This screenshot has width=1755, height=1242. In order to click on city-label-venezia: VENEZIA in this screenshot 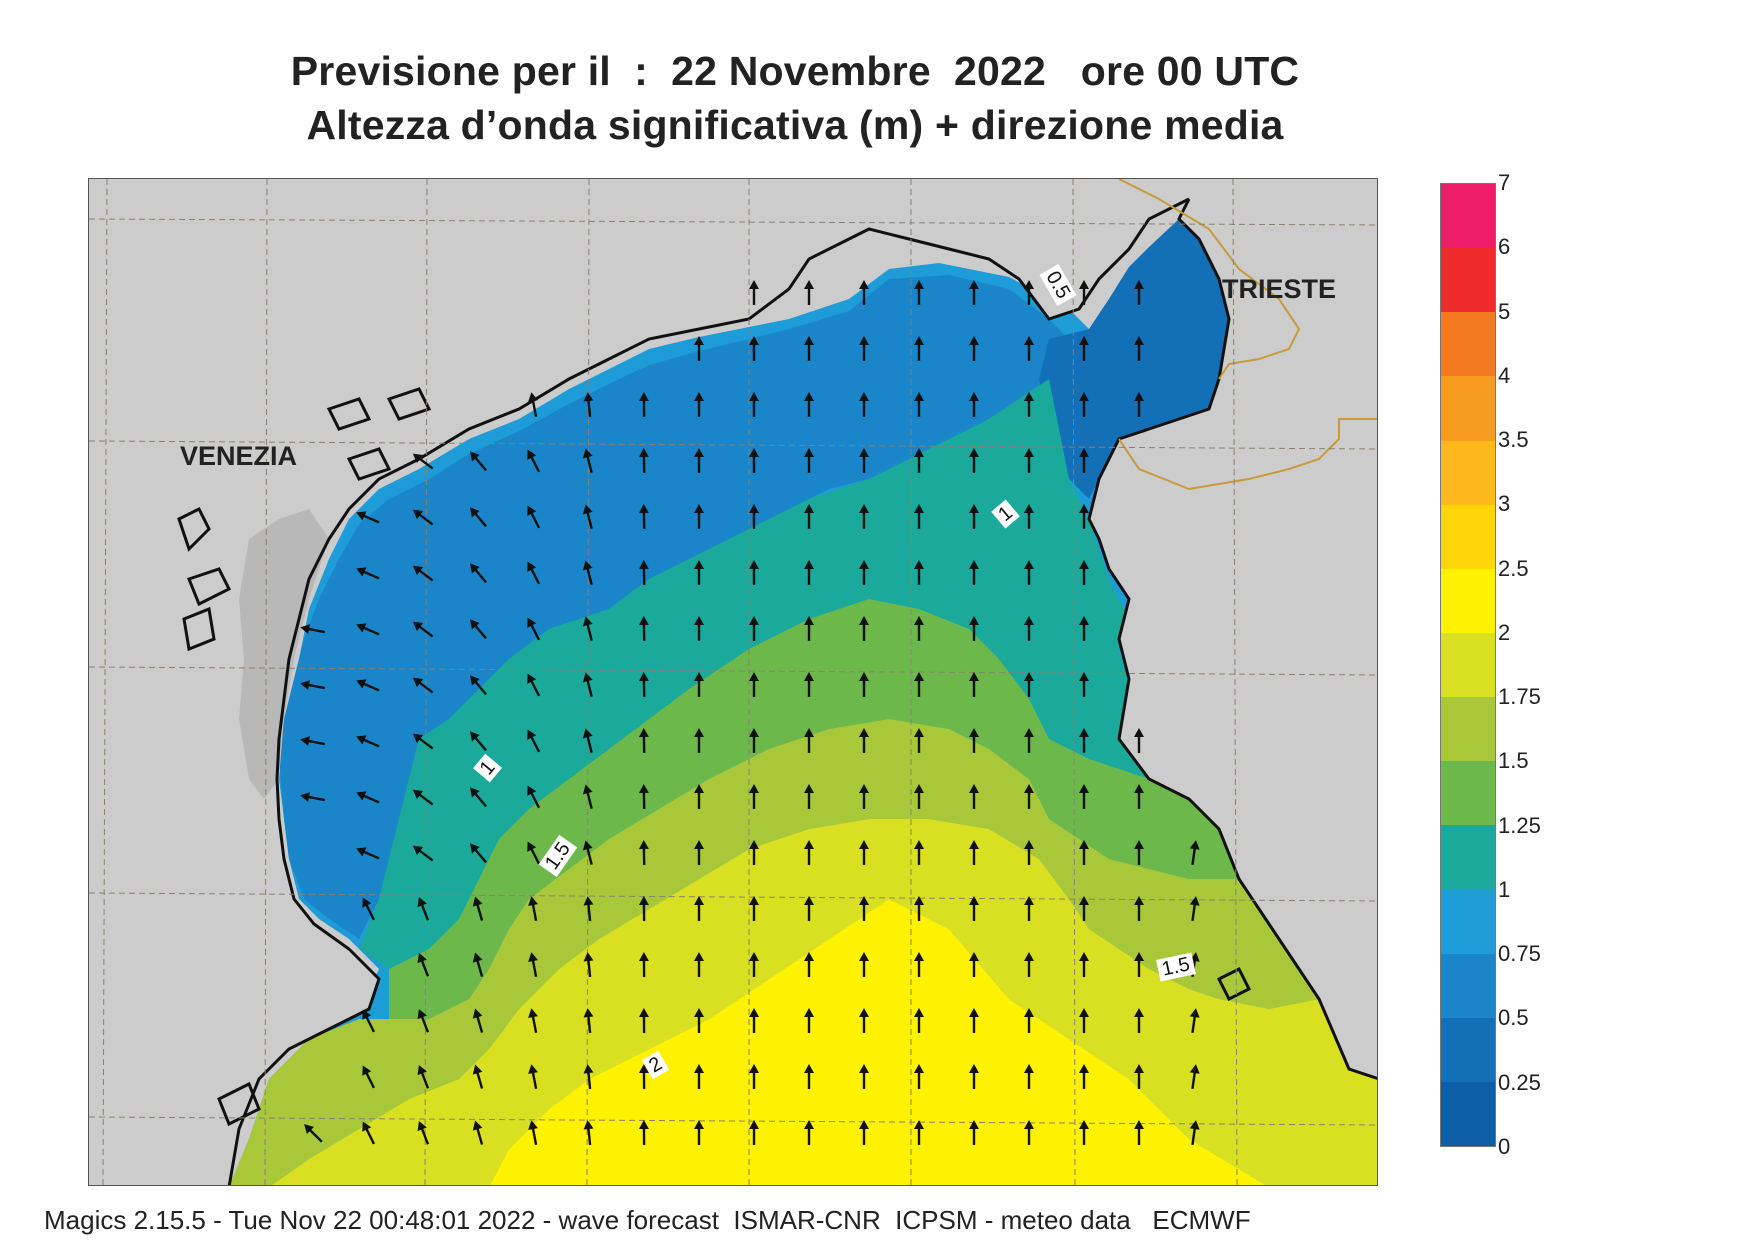, I will do `click(239, 456)`.